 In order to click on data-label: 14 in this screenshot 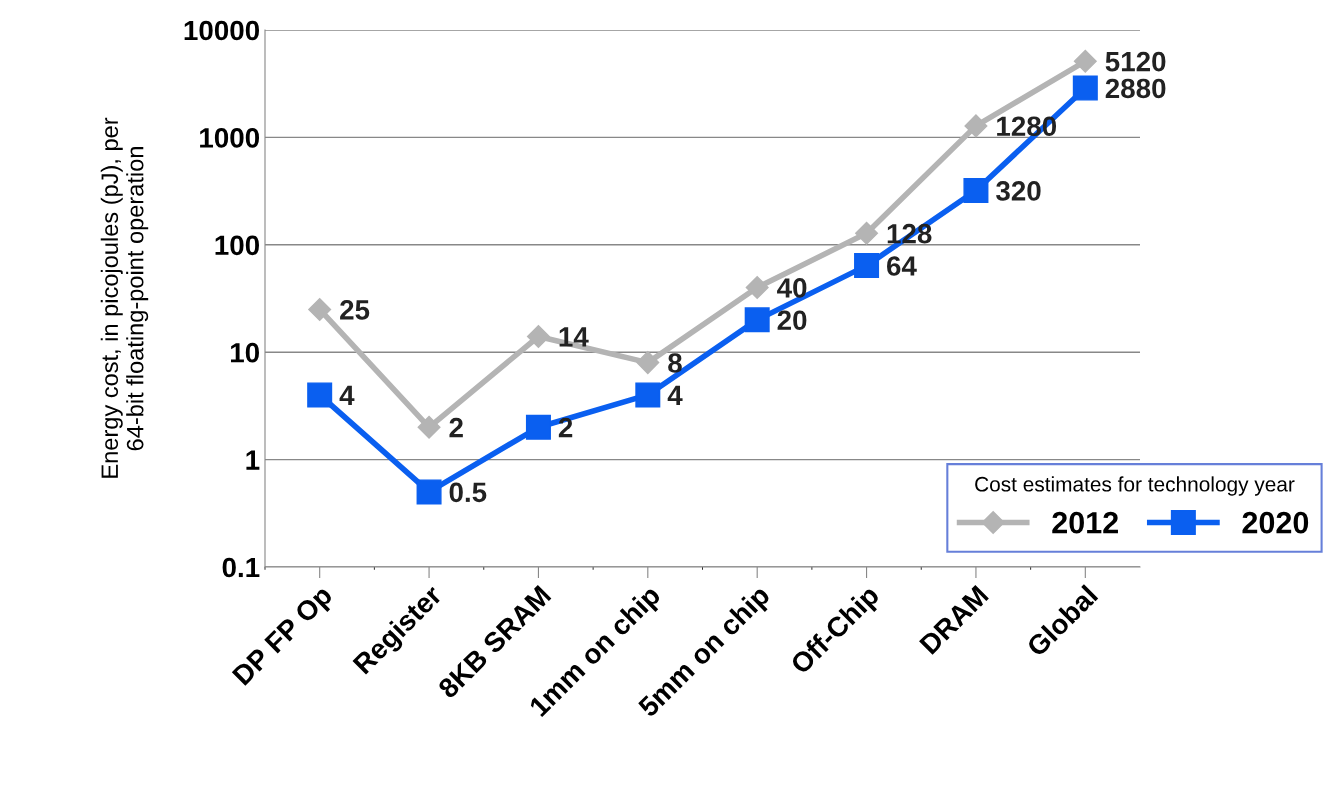, I will do `click(574, 337)`.